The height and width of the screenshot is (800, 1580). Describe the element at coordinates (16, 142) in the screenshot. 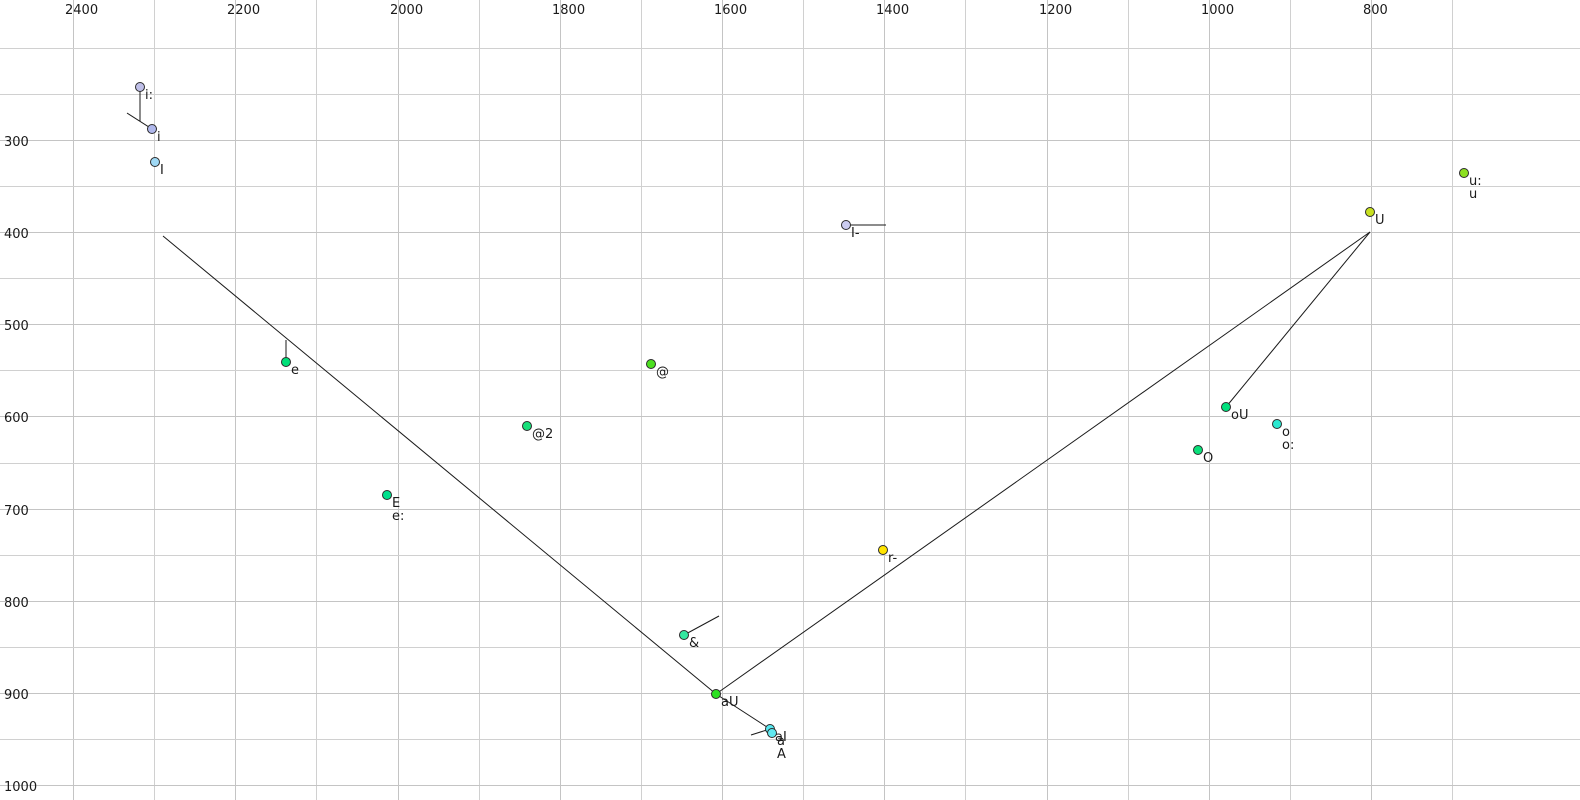

I see `y-tick-label: 300` at that location.